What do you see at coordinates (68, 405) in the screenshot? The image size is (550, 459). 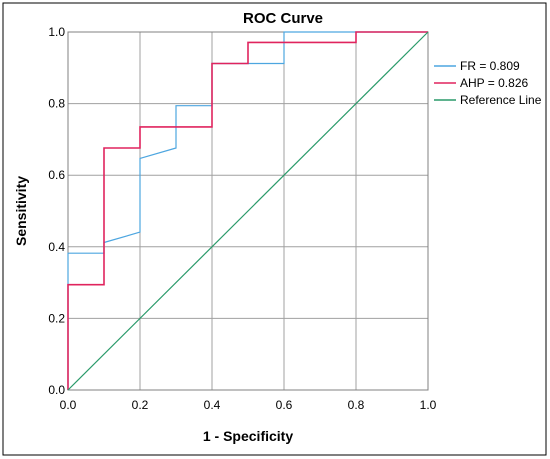 I see `x-tick-label-0: 0.0` at bounding box center [68, 405].